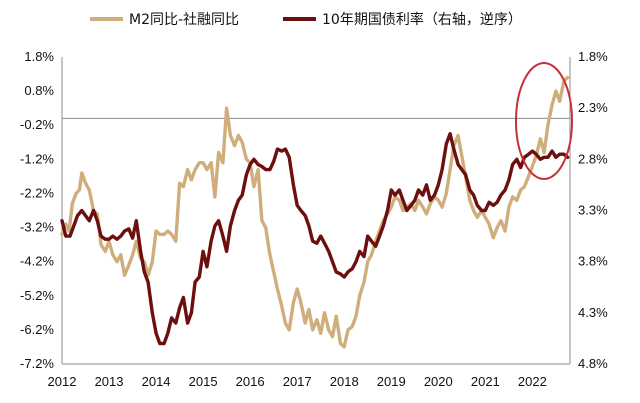 The height and width of the screenshot is (403, 640). I want to click on legend-label-m2-spread: M2同比-社融同比, so click(184, 20).